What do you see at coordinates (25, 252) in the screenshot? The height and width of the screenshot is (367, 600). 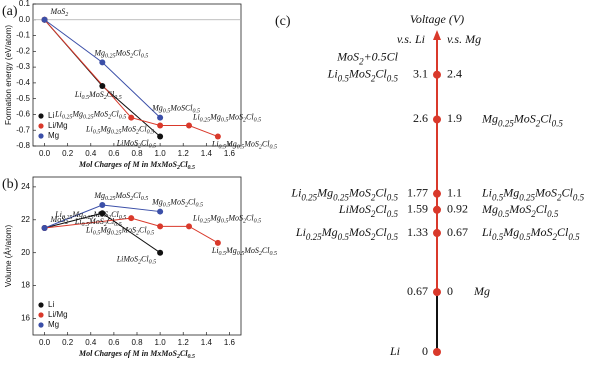 I see `y-tick-label: 20` at bounding box center [25, 252].